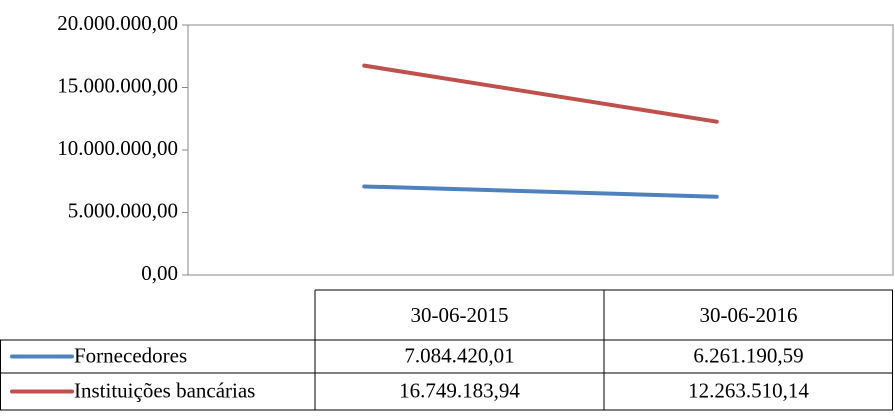 Image resolution: width=895 pixels, height=419 pixels. I want to click on x-category-label: 30-06-2016, so click(749, 315).